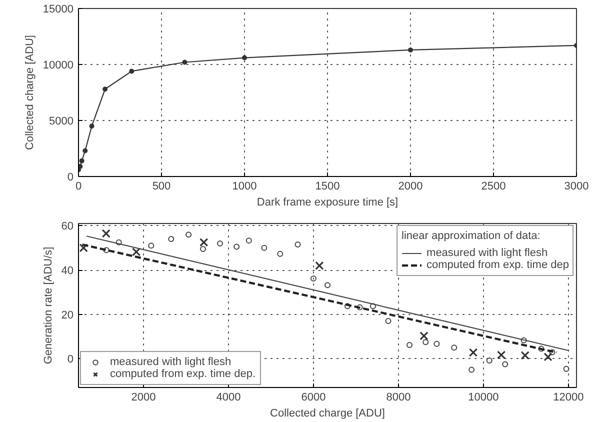 This screenshot has width=598, height=422. I want to click on legend-title: linear approximation of data:, so click(472, 236).